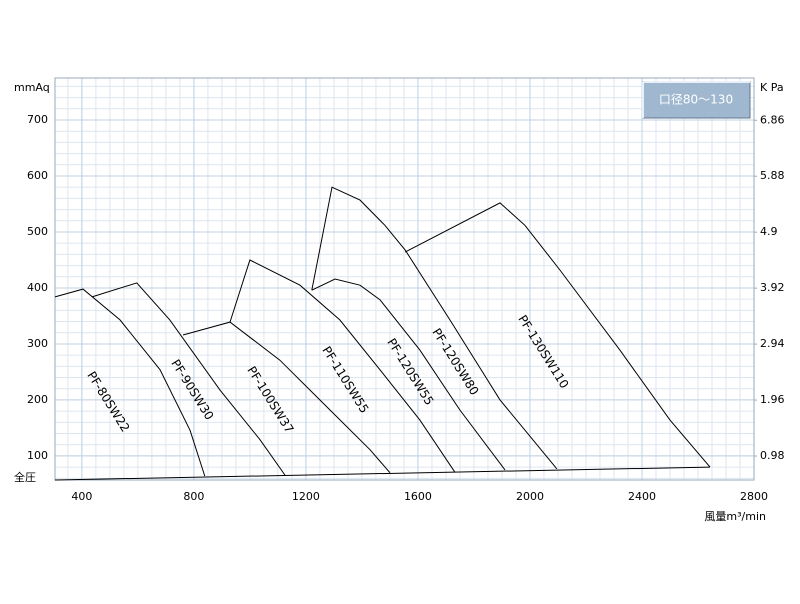 The height and width of the screenshot is (604, 800). I want to click on y-axis-label: mmAq, so click(32, 87).